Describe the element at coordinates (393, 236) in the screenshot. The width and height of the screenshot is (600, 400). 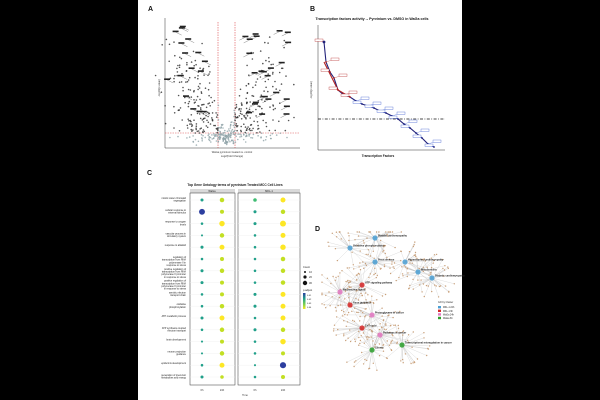
I see `network-hub-label: Platelet cardiomyopathy` at that location.